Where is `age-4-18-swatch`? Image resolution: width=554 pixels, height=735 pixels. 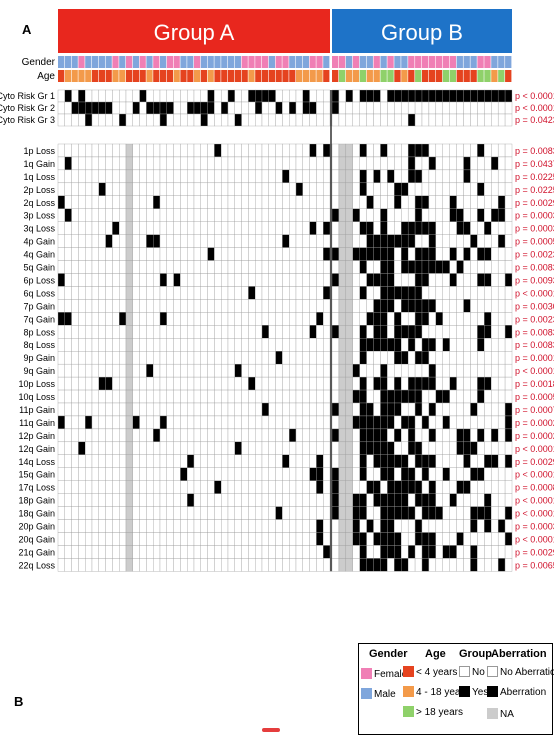
age-4-18-swatch is located at coordinates (408, 691).